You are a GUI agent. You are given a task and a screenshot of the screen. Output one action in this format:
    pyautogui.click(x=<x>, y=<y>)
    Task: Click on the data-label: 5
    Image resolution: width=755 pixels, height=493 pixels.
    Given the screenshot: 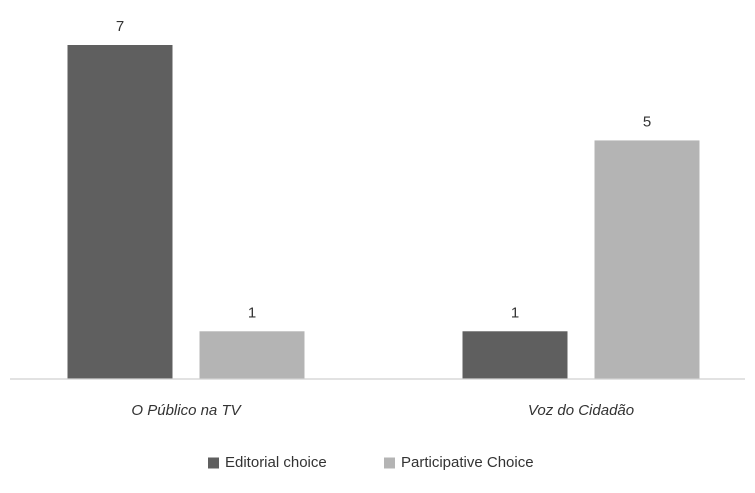 What is the action you would take?
    pyautogui.click(x=647, y=121)
    